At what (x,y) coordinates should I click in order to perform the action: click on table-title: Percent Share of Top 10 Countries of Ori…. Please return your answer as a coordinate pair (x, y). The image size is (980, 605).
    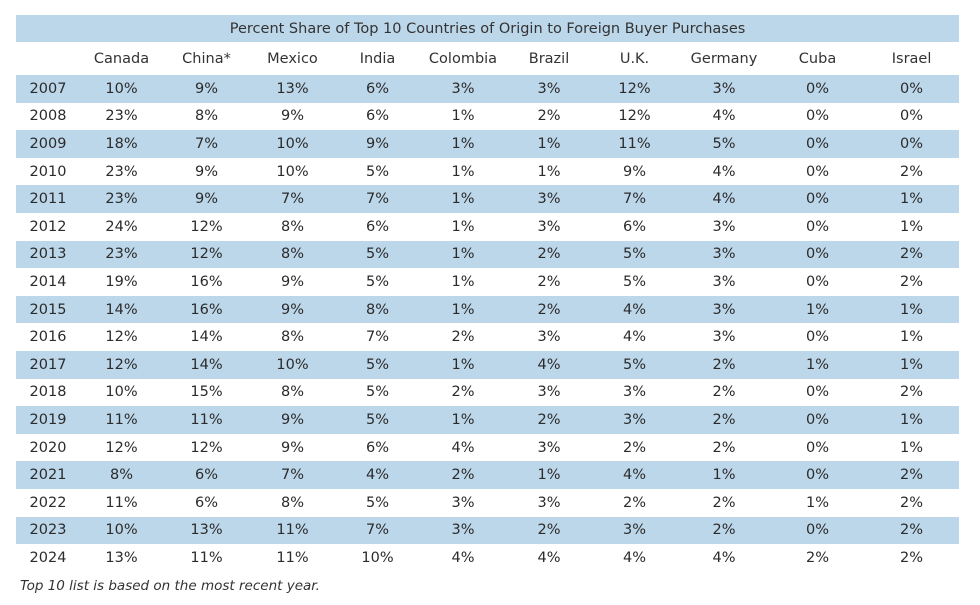
    Looking at the image, I should click on (488, 28).